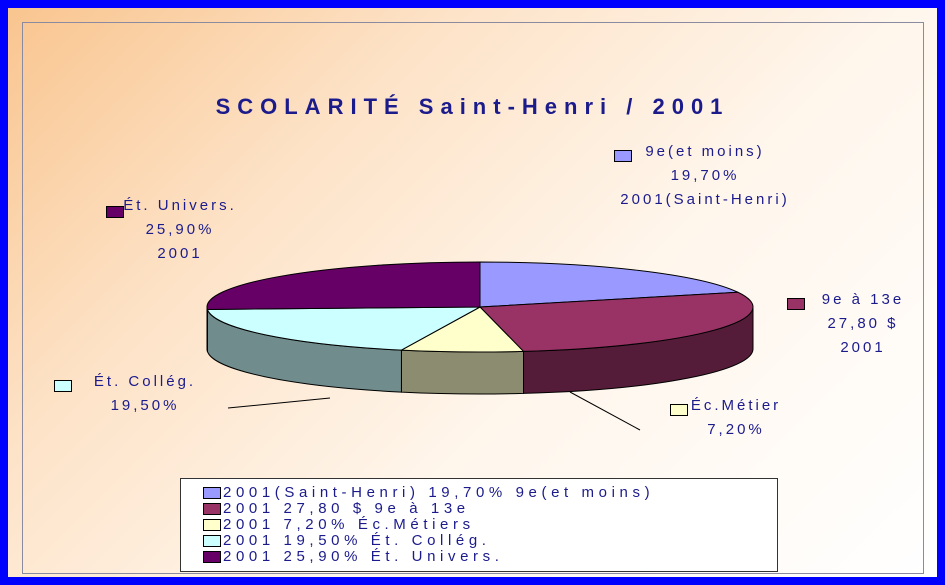  I want to click on data-label: 9e(et moins) 19,70% 2001(Saint-Henri), so click(705, 176).